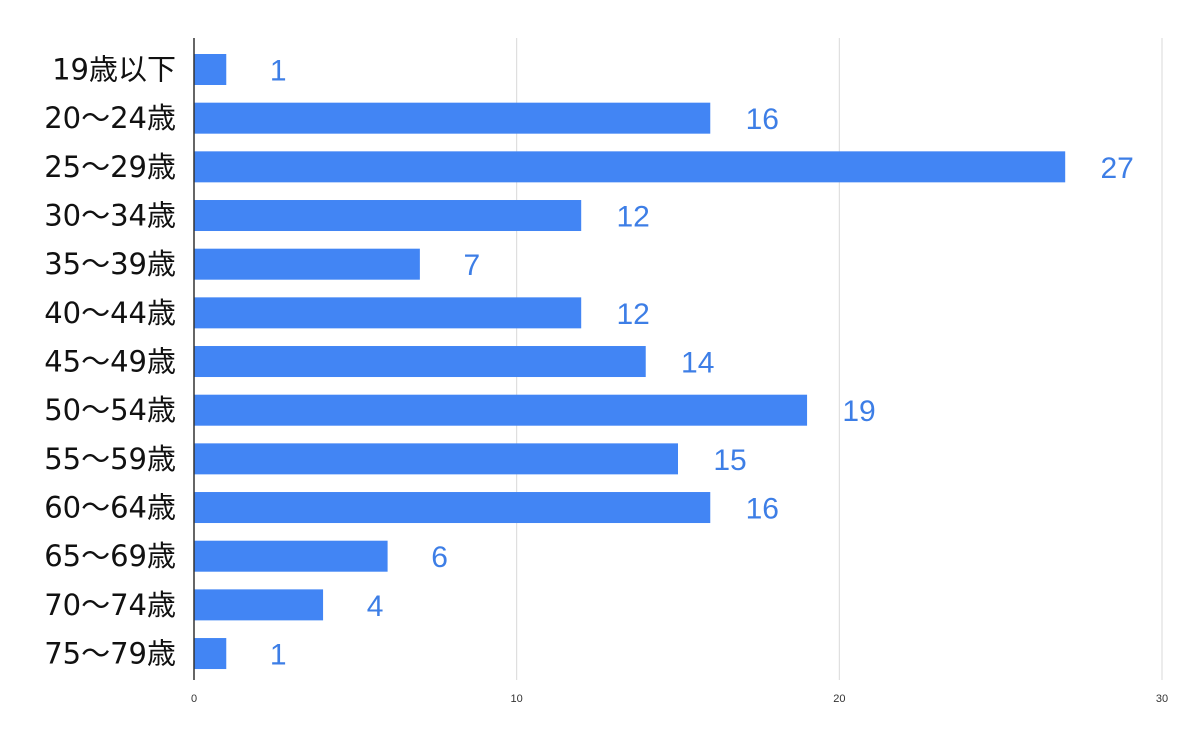 Image resolution: width=1200 pixels, height=742 pixels. Describe the element at coordinates (110, 264) in the screenshot. I see `category-label: 35〜39歳` at that location.